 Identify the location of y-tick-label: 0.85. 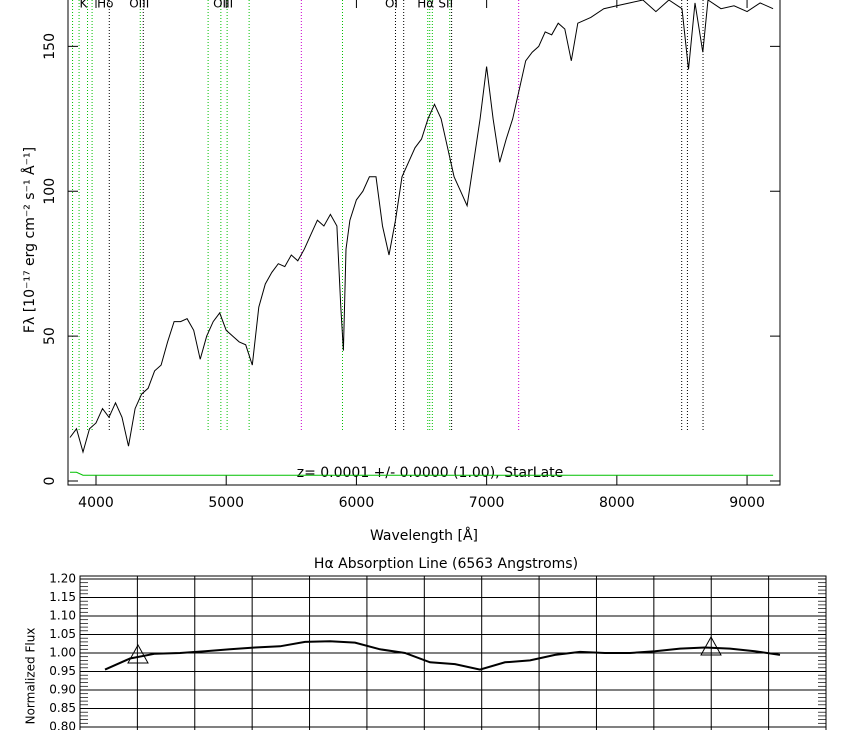
(62, 708).